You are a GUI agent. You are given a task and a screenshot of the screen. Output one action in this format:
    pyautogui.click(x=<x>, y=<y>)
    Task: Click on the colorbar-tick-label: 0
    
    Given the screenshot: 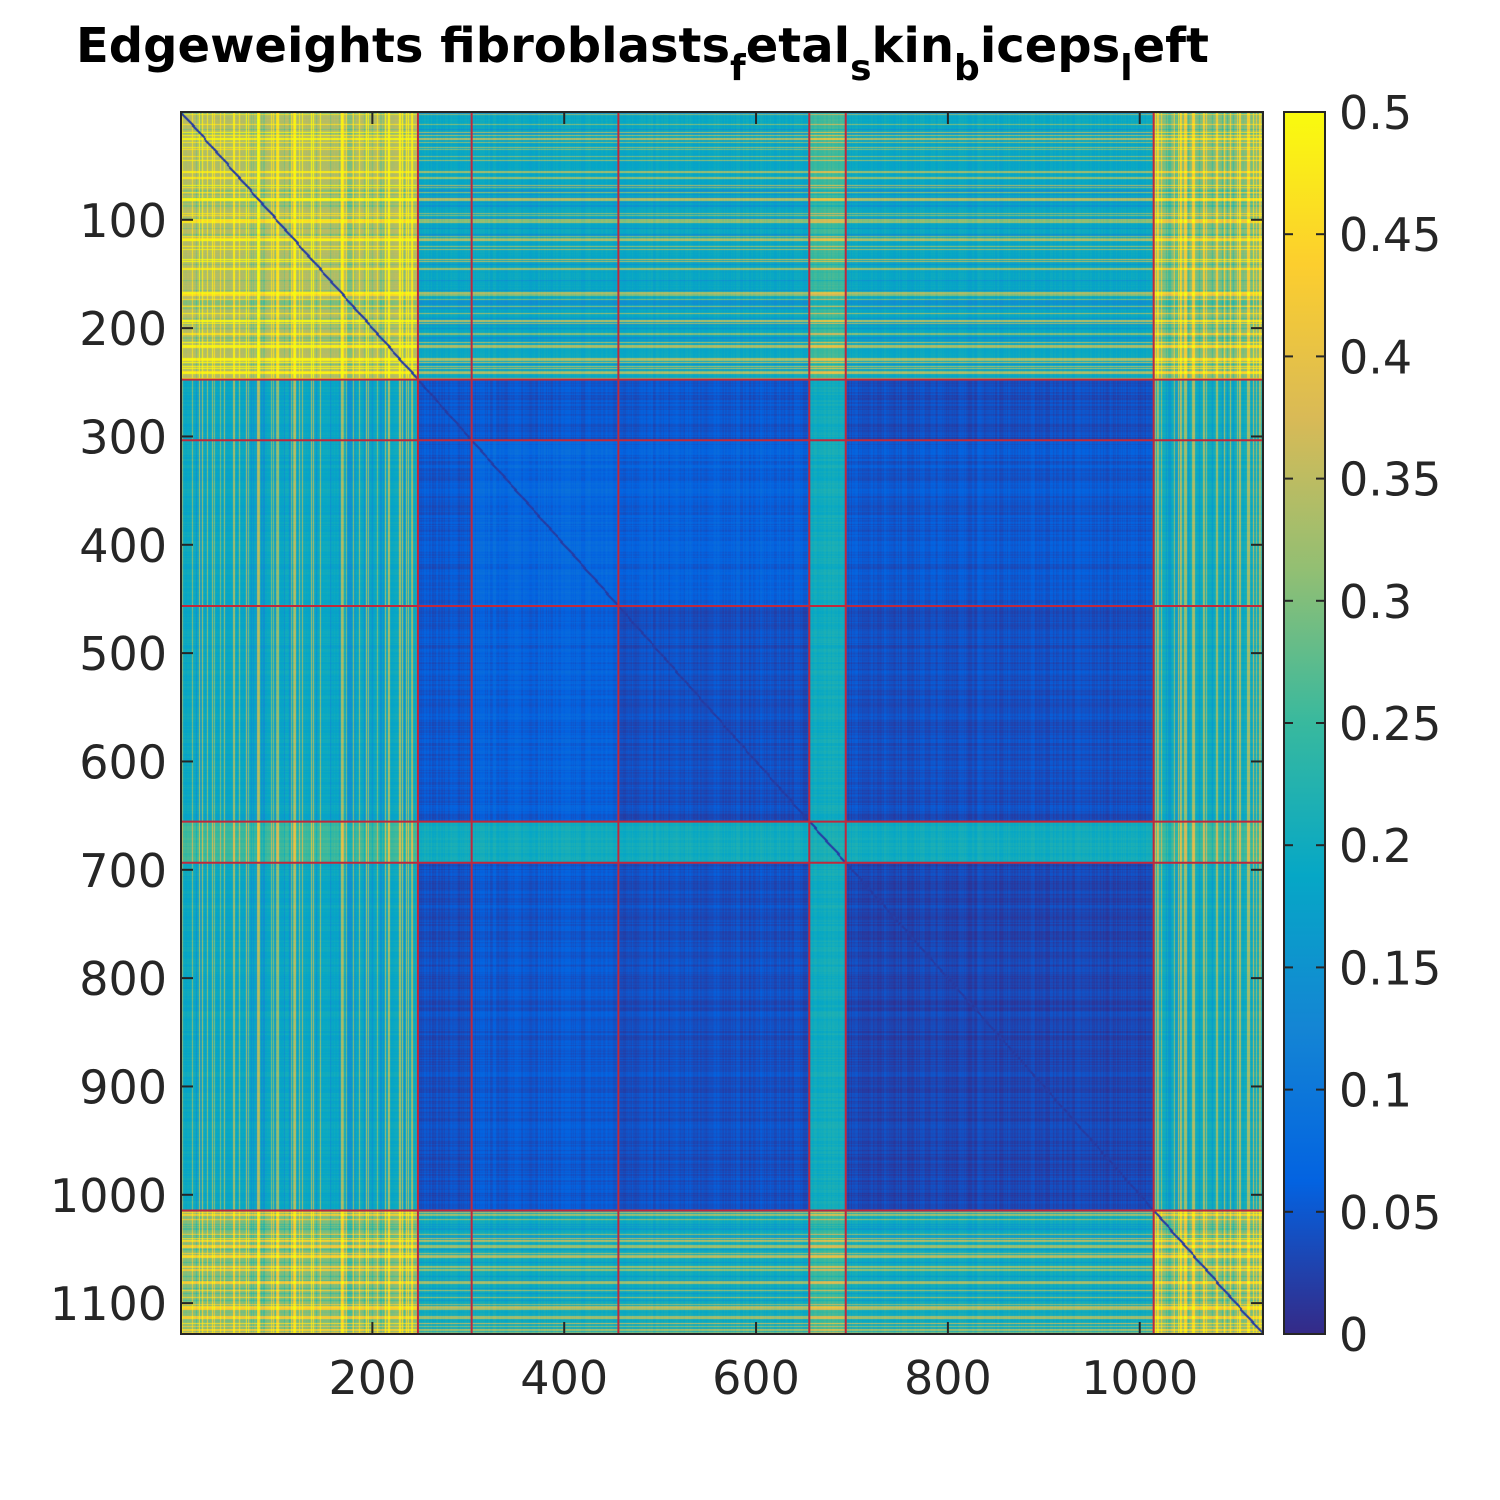 What is the action you would take?
    pyautogui.click(x=1353, y=1335)
    